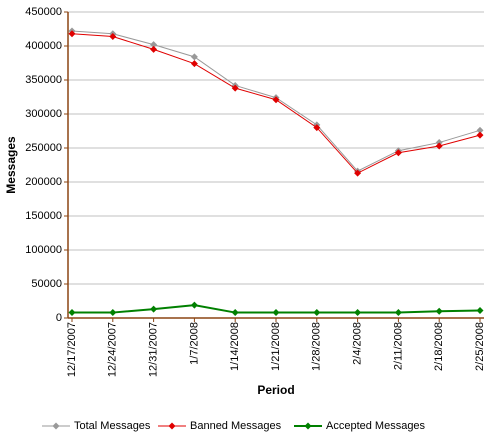 This screenshot has width=495, height=437. What do you see at coordinates (376, 426) in the screenshot?
I see `legend-label: Accepted Messages` at bounding box center [376, 426].